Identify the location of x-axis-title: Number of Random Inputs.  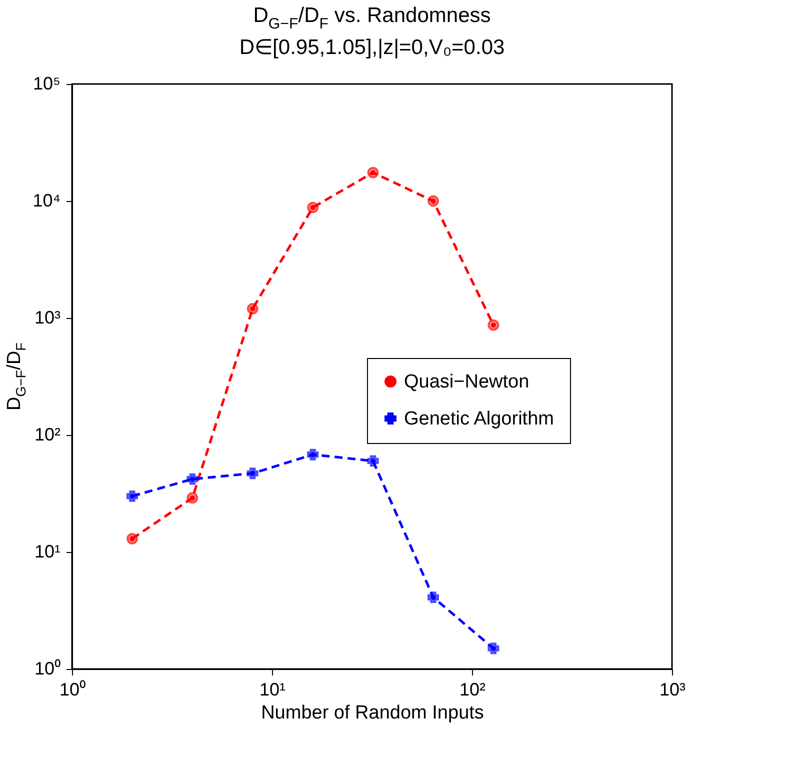
(372, 713).